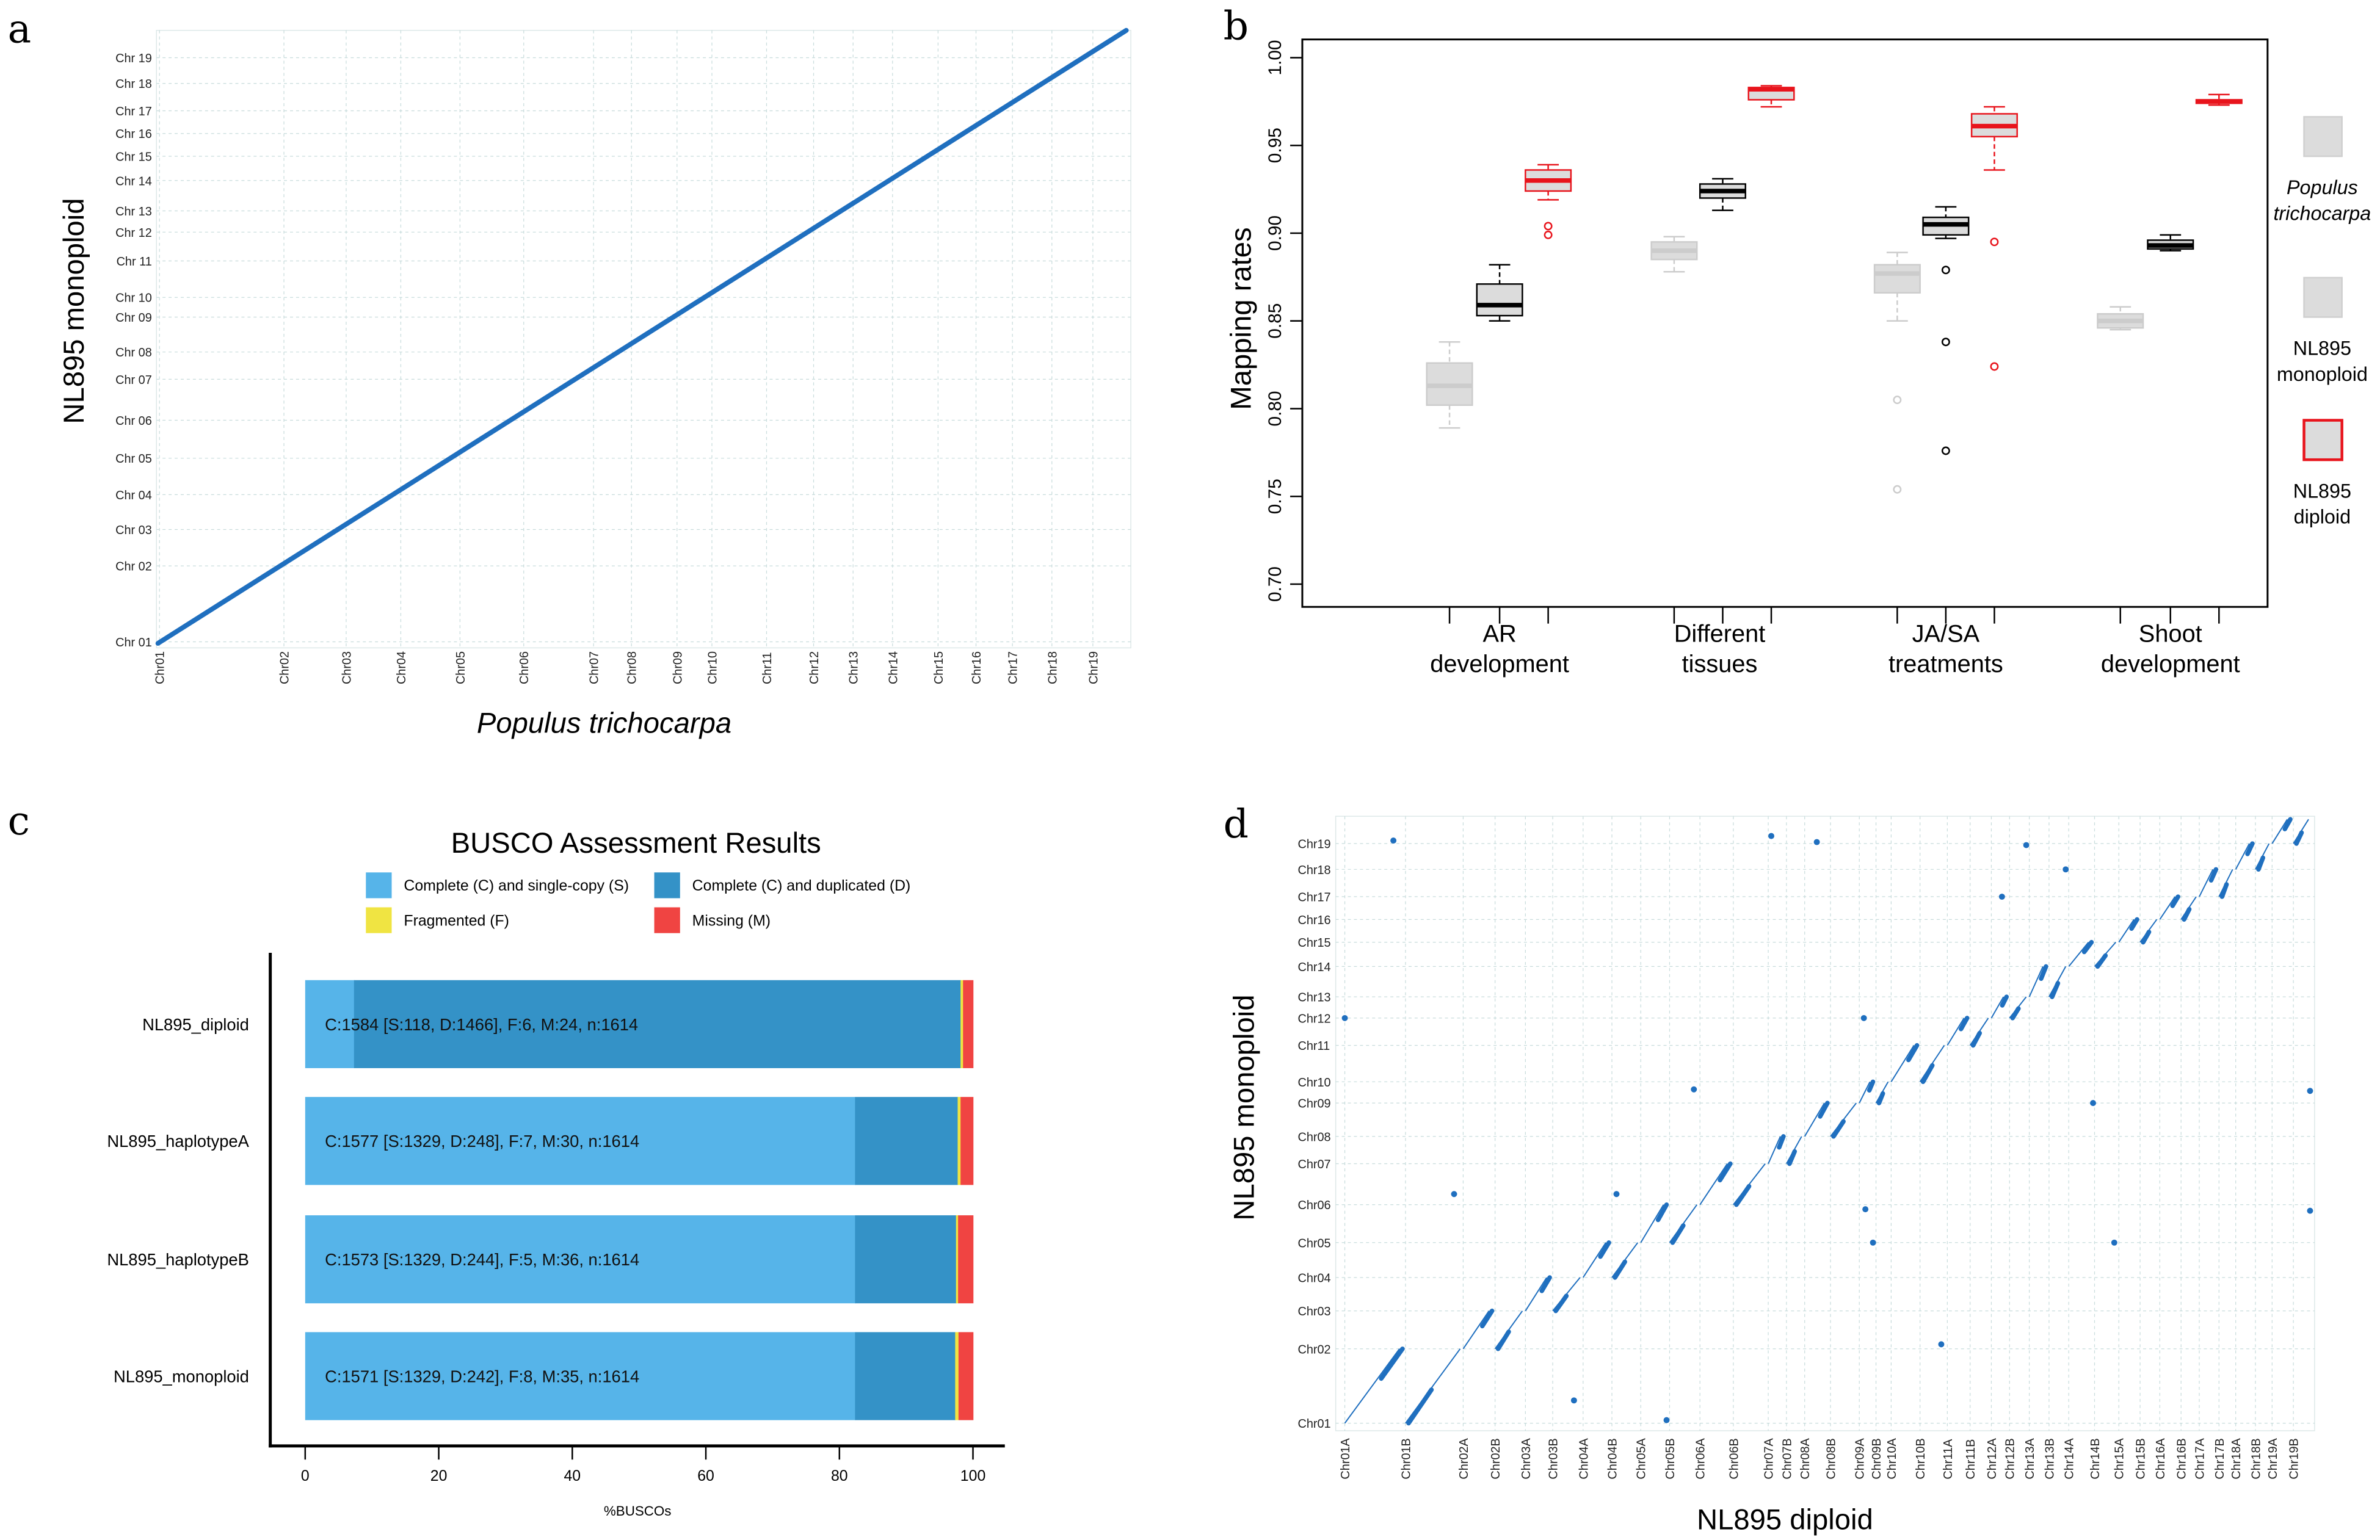  Describe the element at coordinates (1313, 1424) in the screenshot. I see `y-tick-label: Chr01` at that location.